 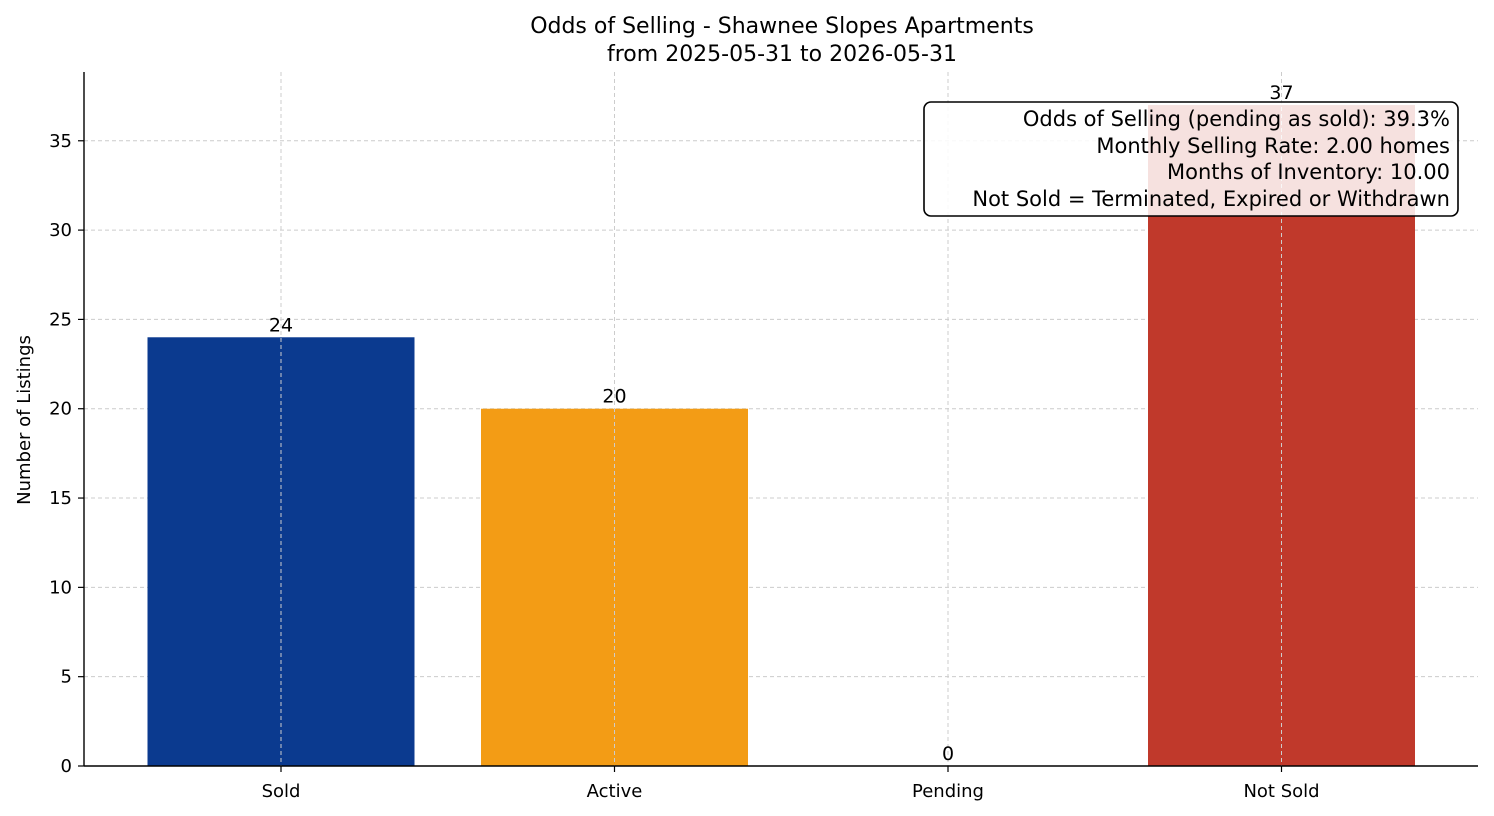 What do you see at coordinates (60, 409) in the screenshot?
I see `y-tick-label: 20` at bounding box center [60, 409].